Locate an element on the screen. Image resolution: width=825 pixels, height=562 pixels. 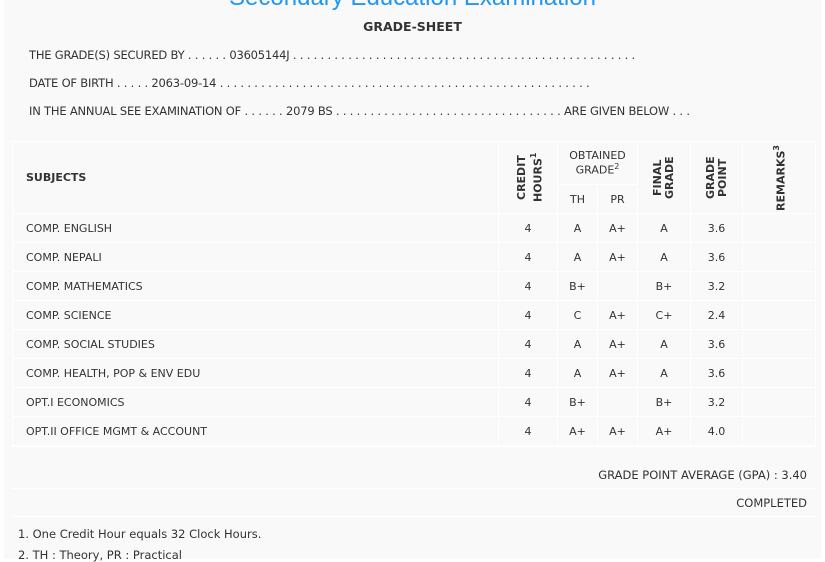
table-row: COMP. SOCIAL STUDIES 4 A A+ A 3.6 is located at coordinates (414, 344).